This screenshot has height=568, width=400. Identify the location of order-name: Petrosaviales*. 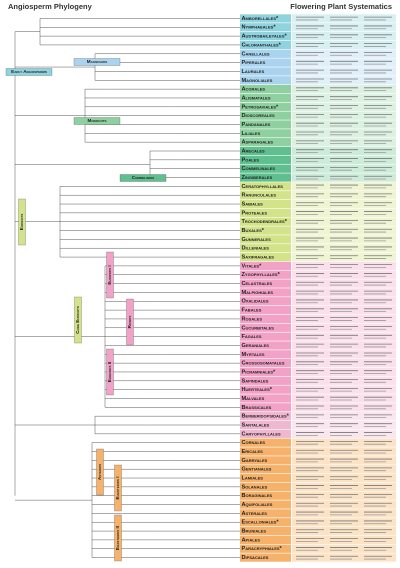
(261, 107).